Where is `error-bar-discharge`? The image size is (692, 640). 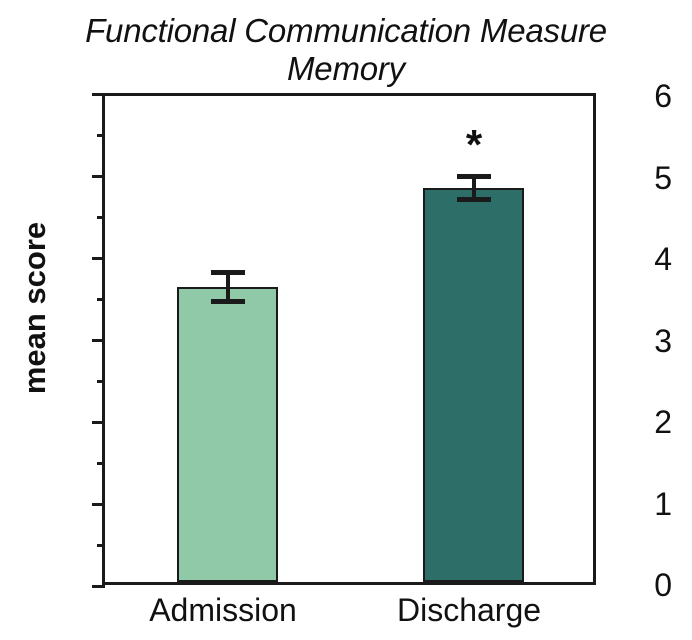 error-bar-discharge is located at coordinates (473, 188).